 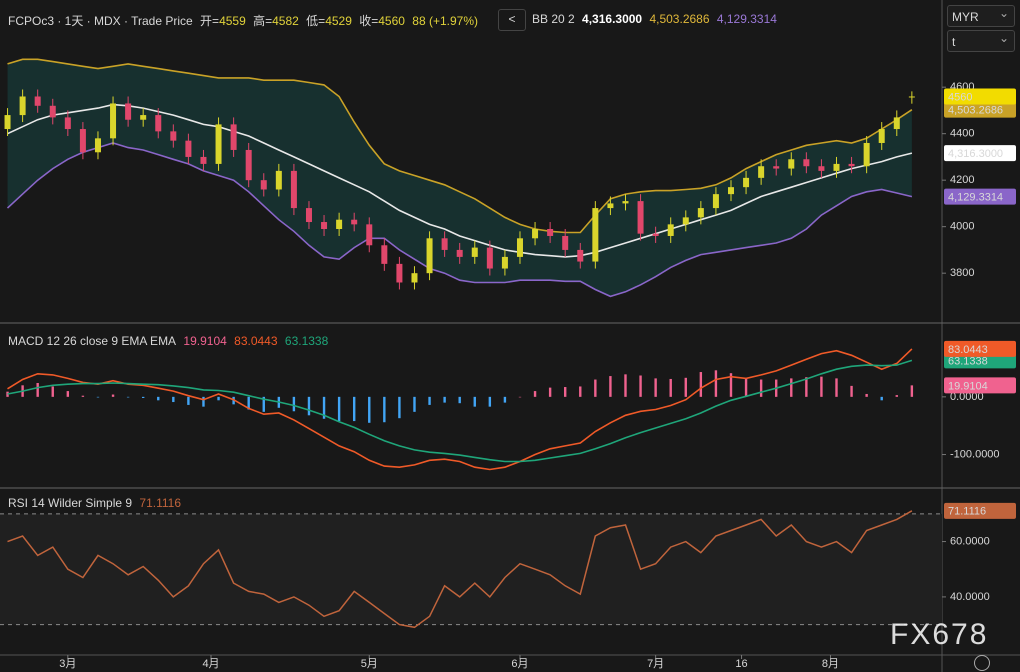 What do you see at coordinates (962, 273) in the screenshot?
I see `y-tick-label: 3800` at bounding box center [962, 273].